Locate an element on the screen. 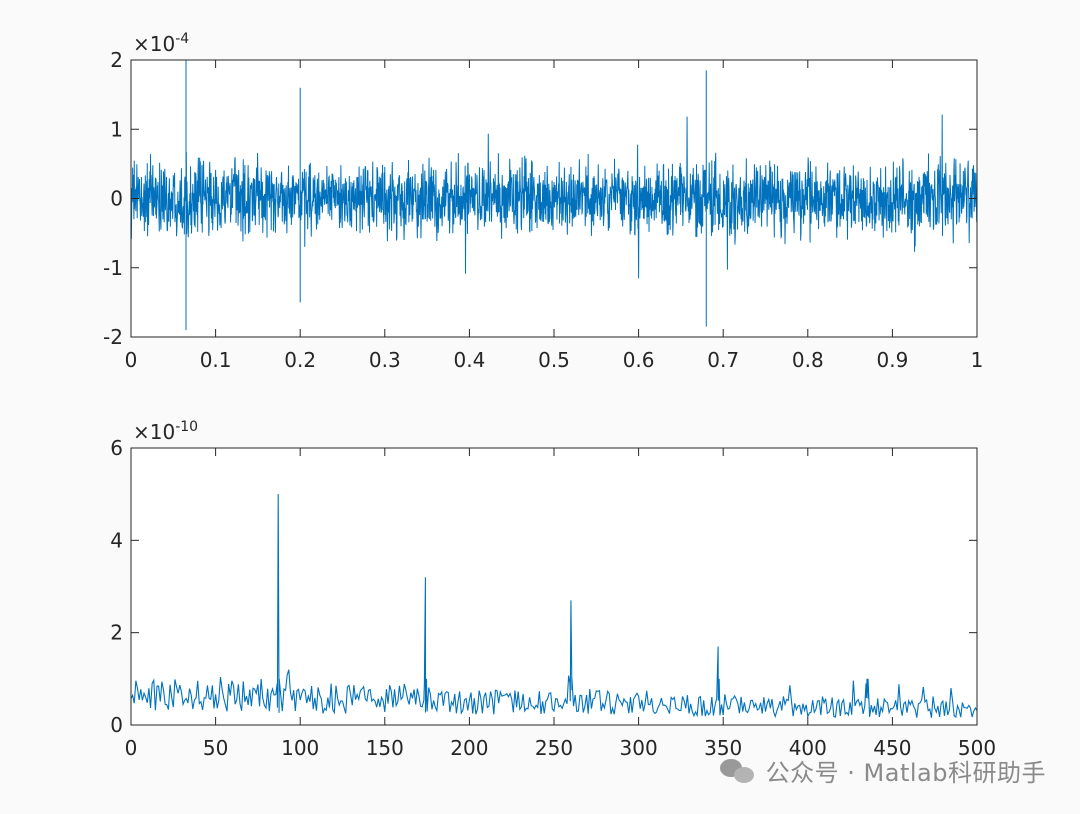  watermark: 公众号 · Matlab科研助手 is located at coordinates (882, 770).